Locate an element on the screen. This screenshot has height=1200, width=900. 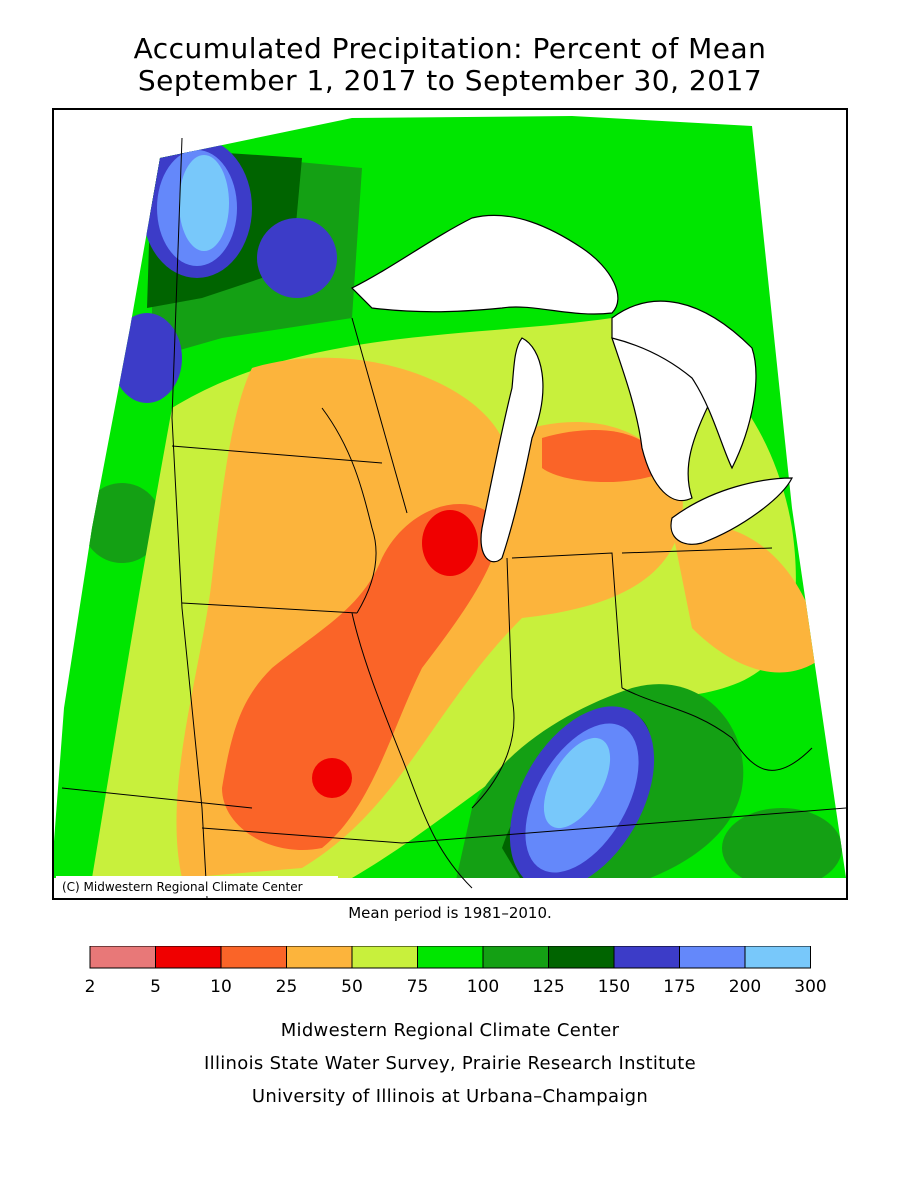
border-ky-tn is located at coordinates (624, 825).